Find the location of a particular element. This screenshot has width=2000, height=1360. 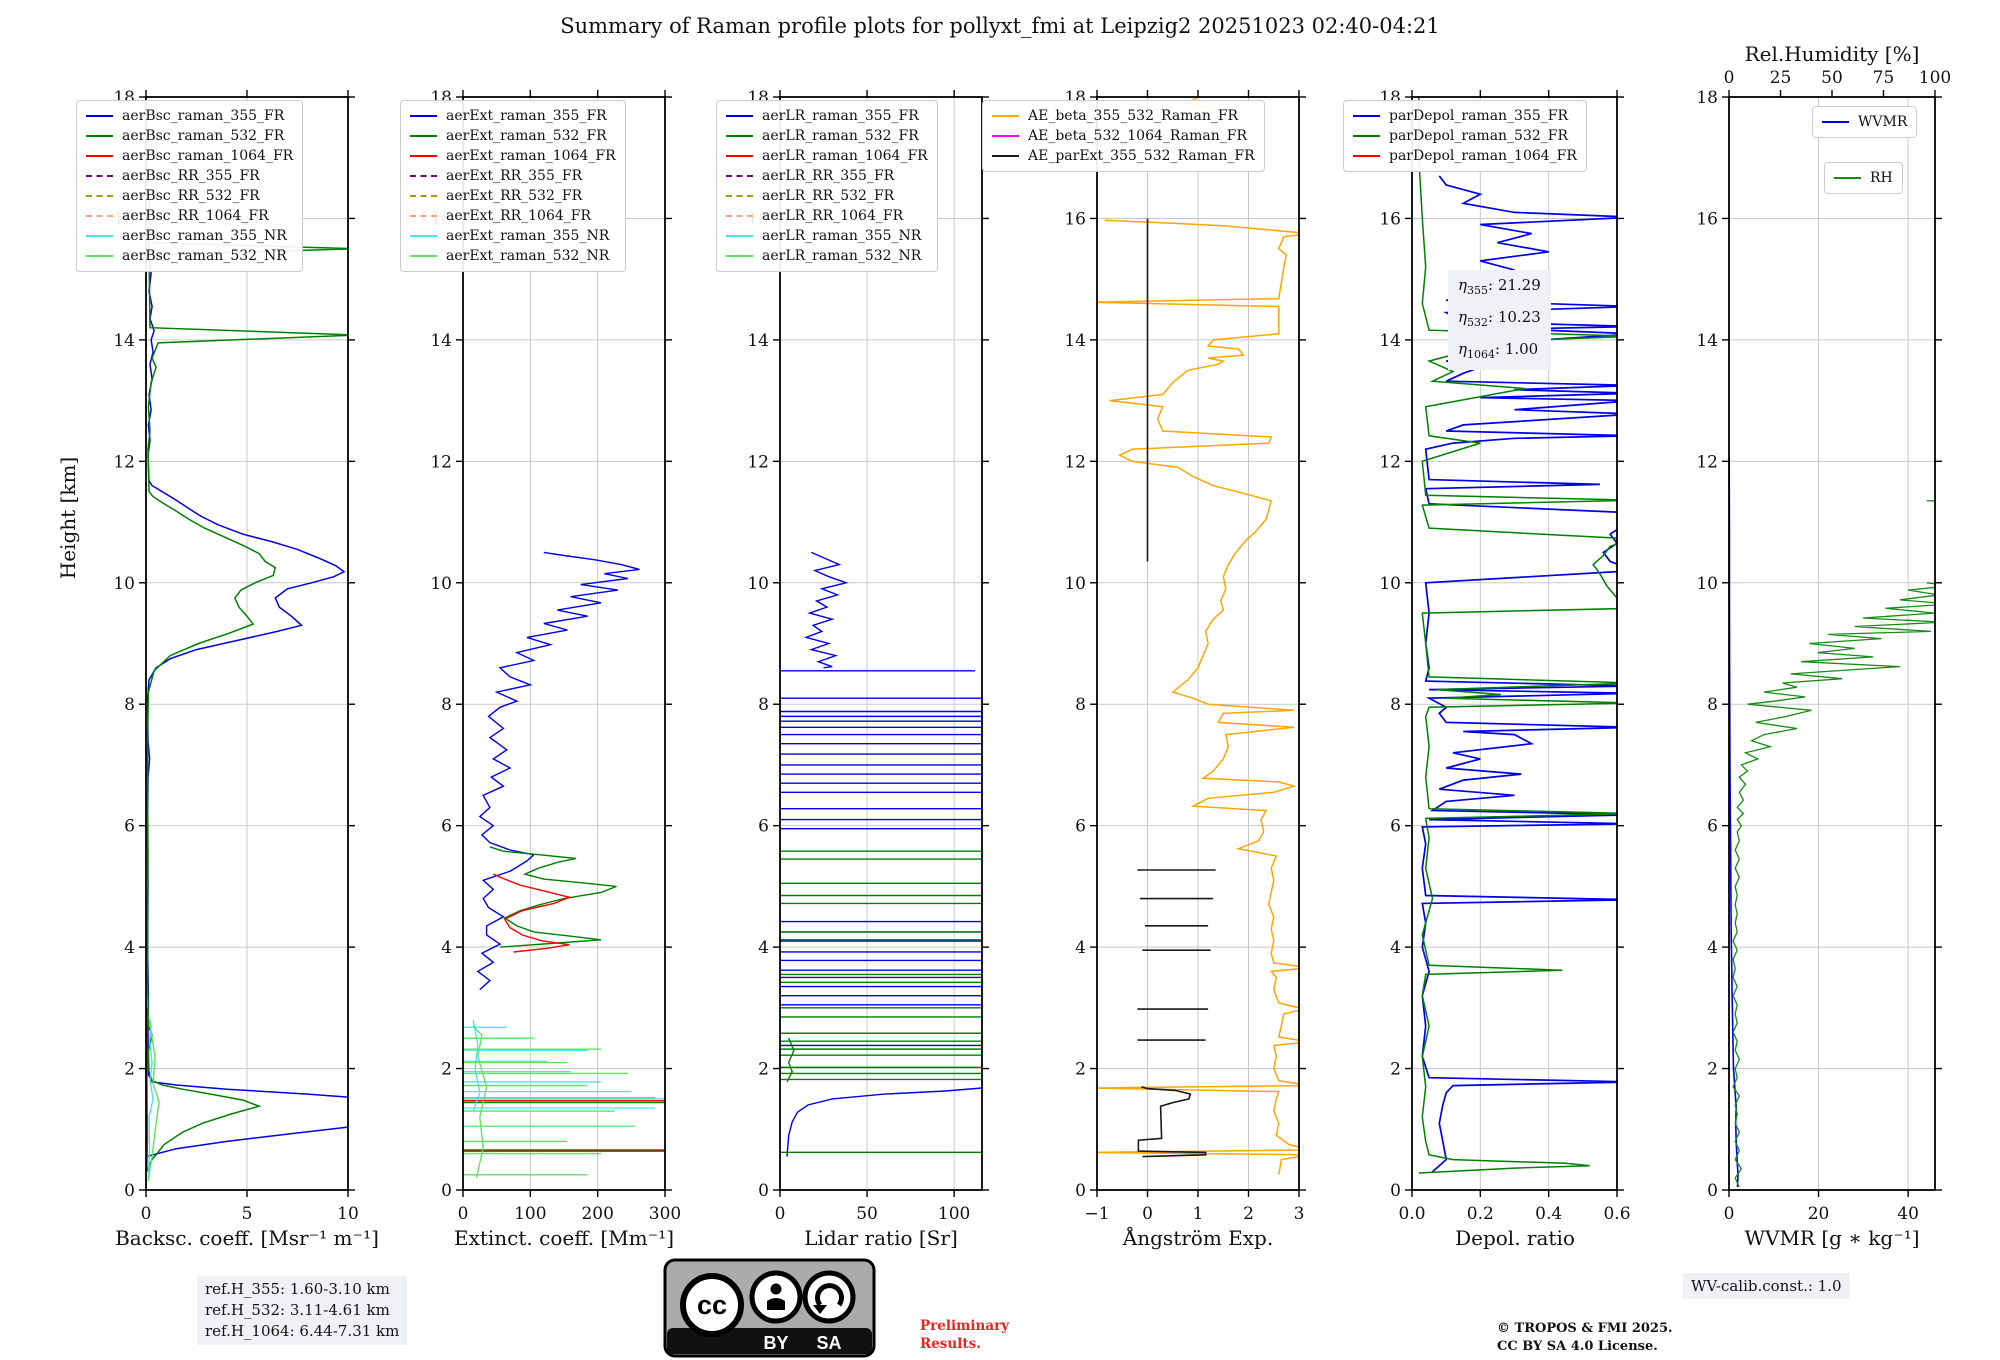

legend-item: aerExt_raman_1064_FR is located at coordinates (513, 156).